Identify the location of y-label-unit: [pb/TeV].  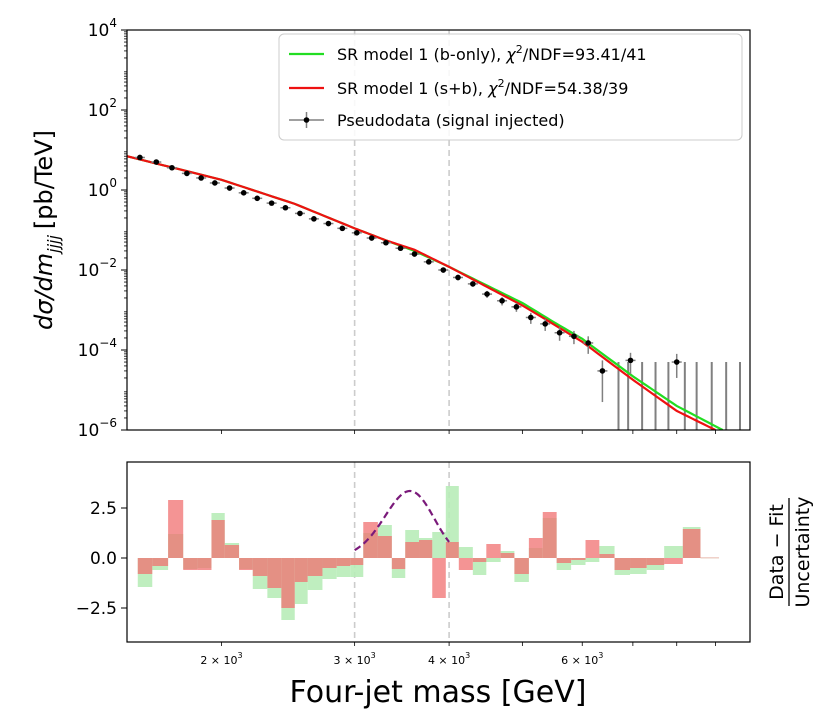
(44, 179).